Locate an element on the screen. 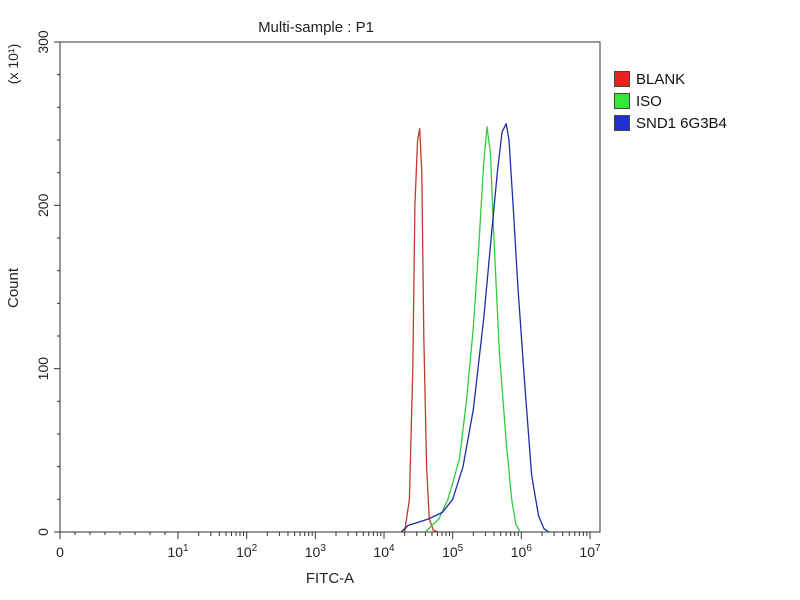  y-tick-label: 0 is located at coordinates (43, 532).